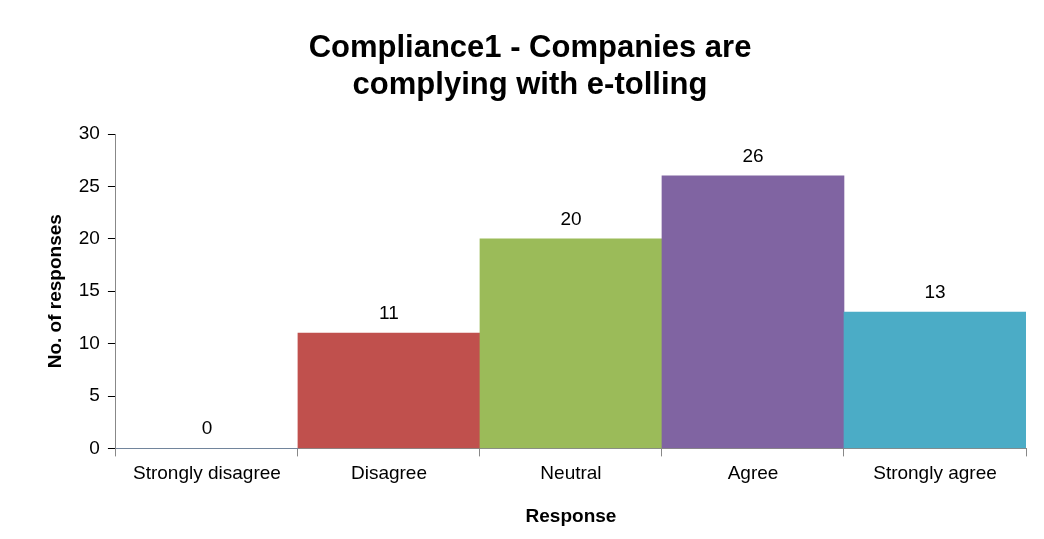  I want to click on x-axis-title: Response, so click(571, 515).